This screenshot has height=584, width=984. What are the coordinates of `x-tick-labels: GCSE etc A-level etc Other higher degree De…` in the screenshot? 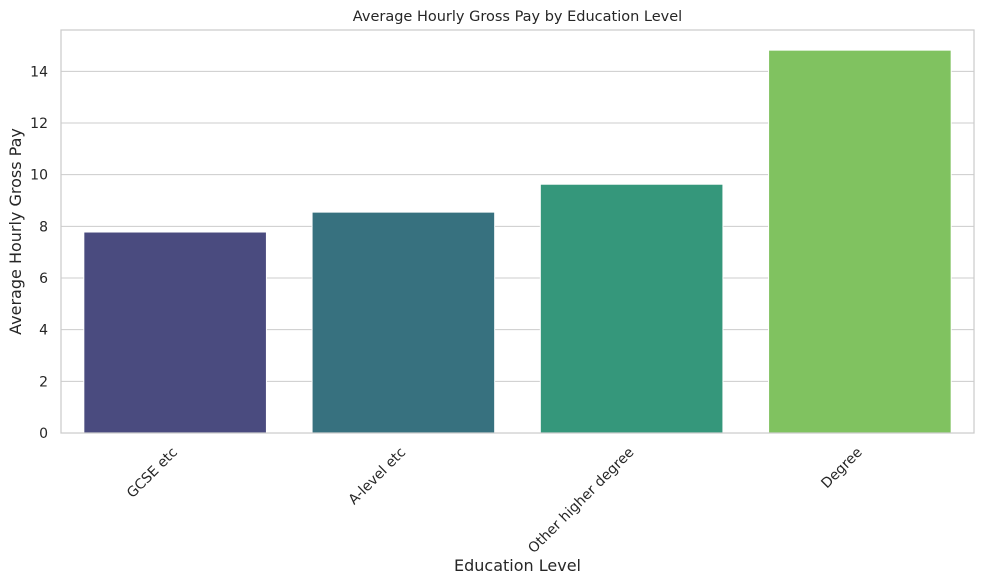 It's located at (495, 501).